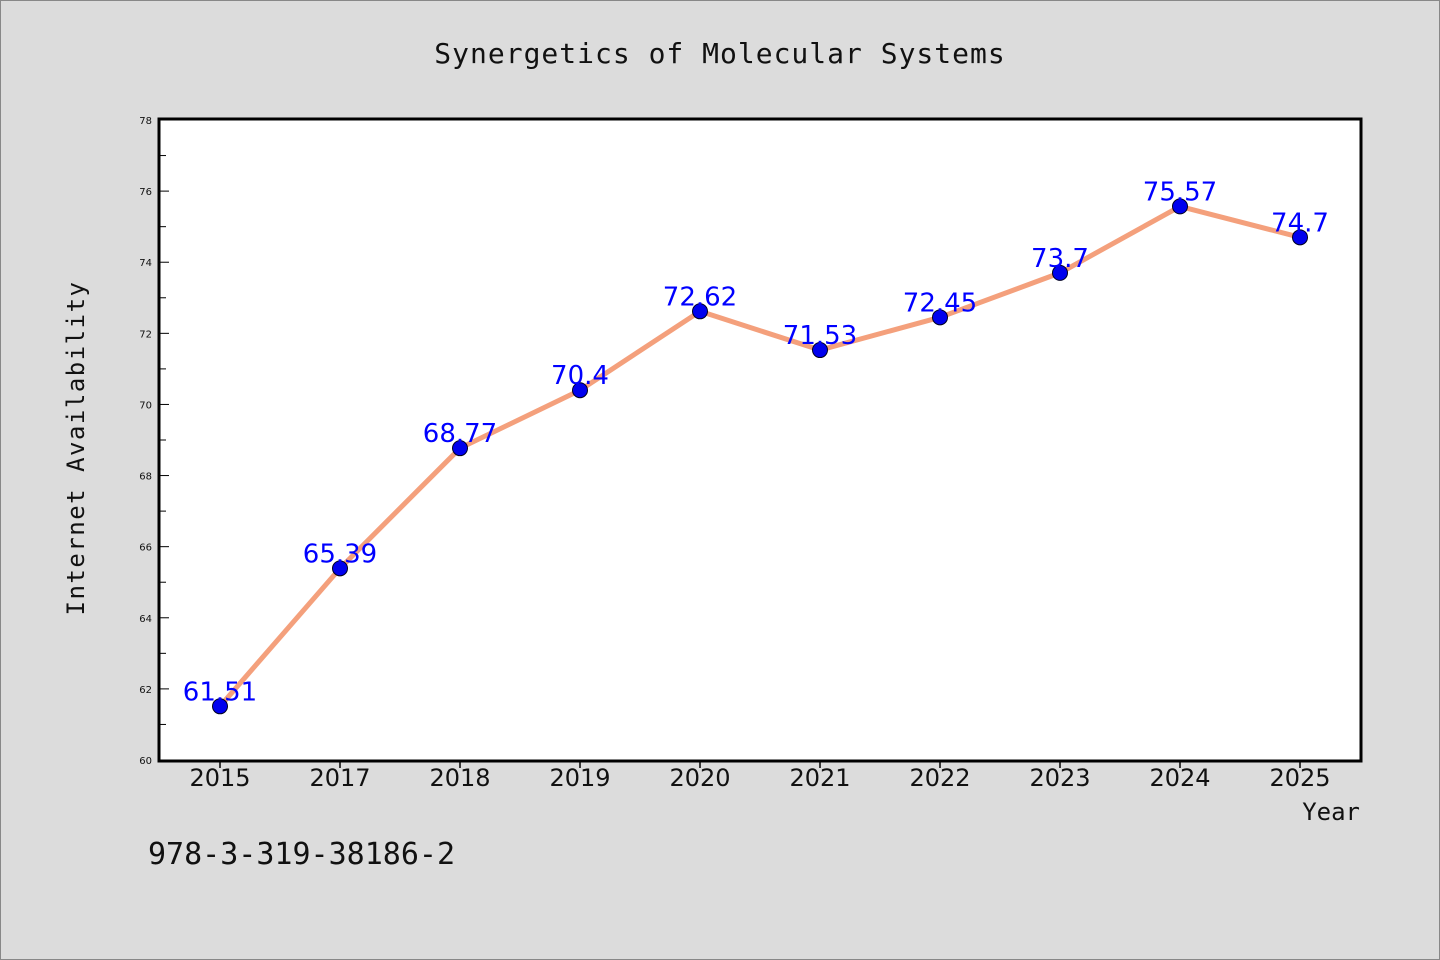 The height and width of the screenshot is (960, 1440). I want to click on data-label: 74.7, so click(1300, 223).